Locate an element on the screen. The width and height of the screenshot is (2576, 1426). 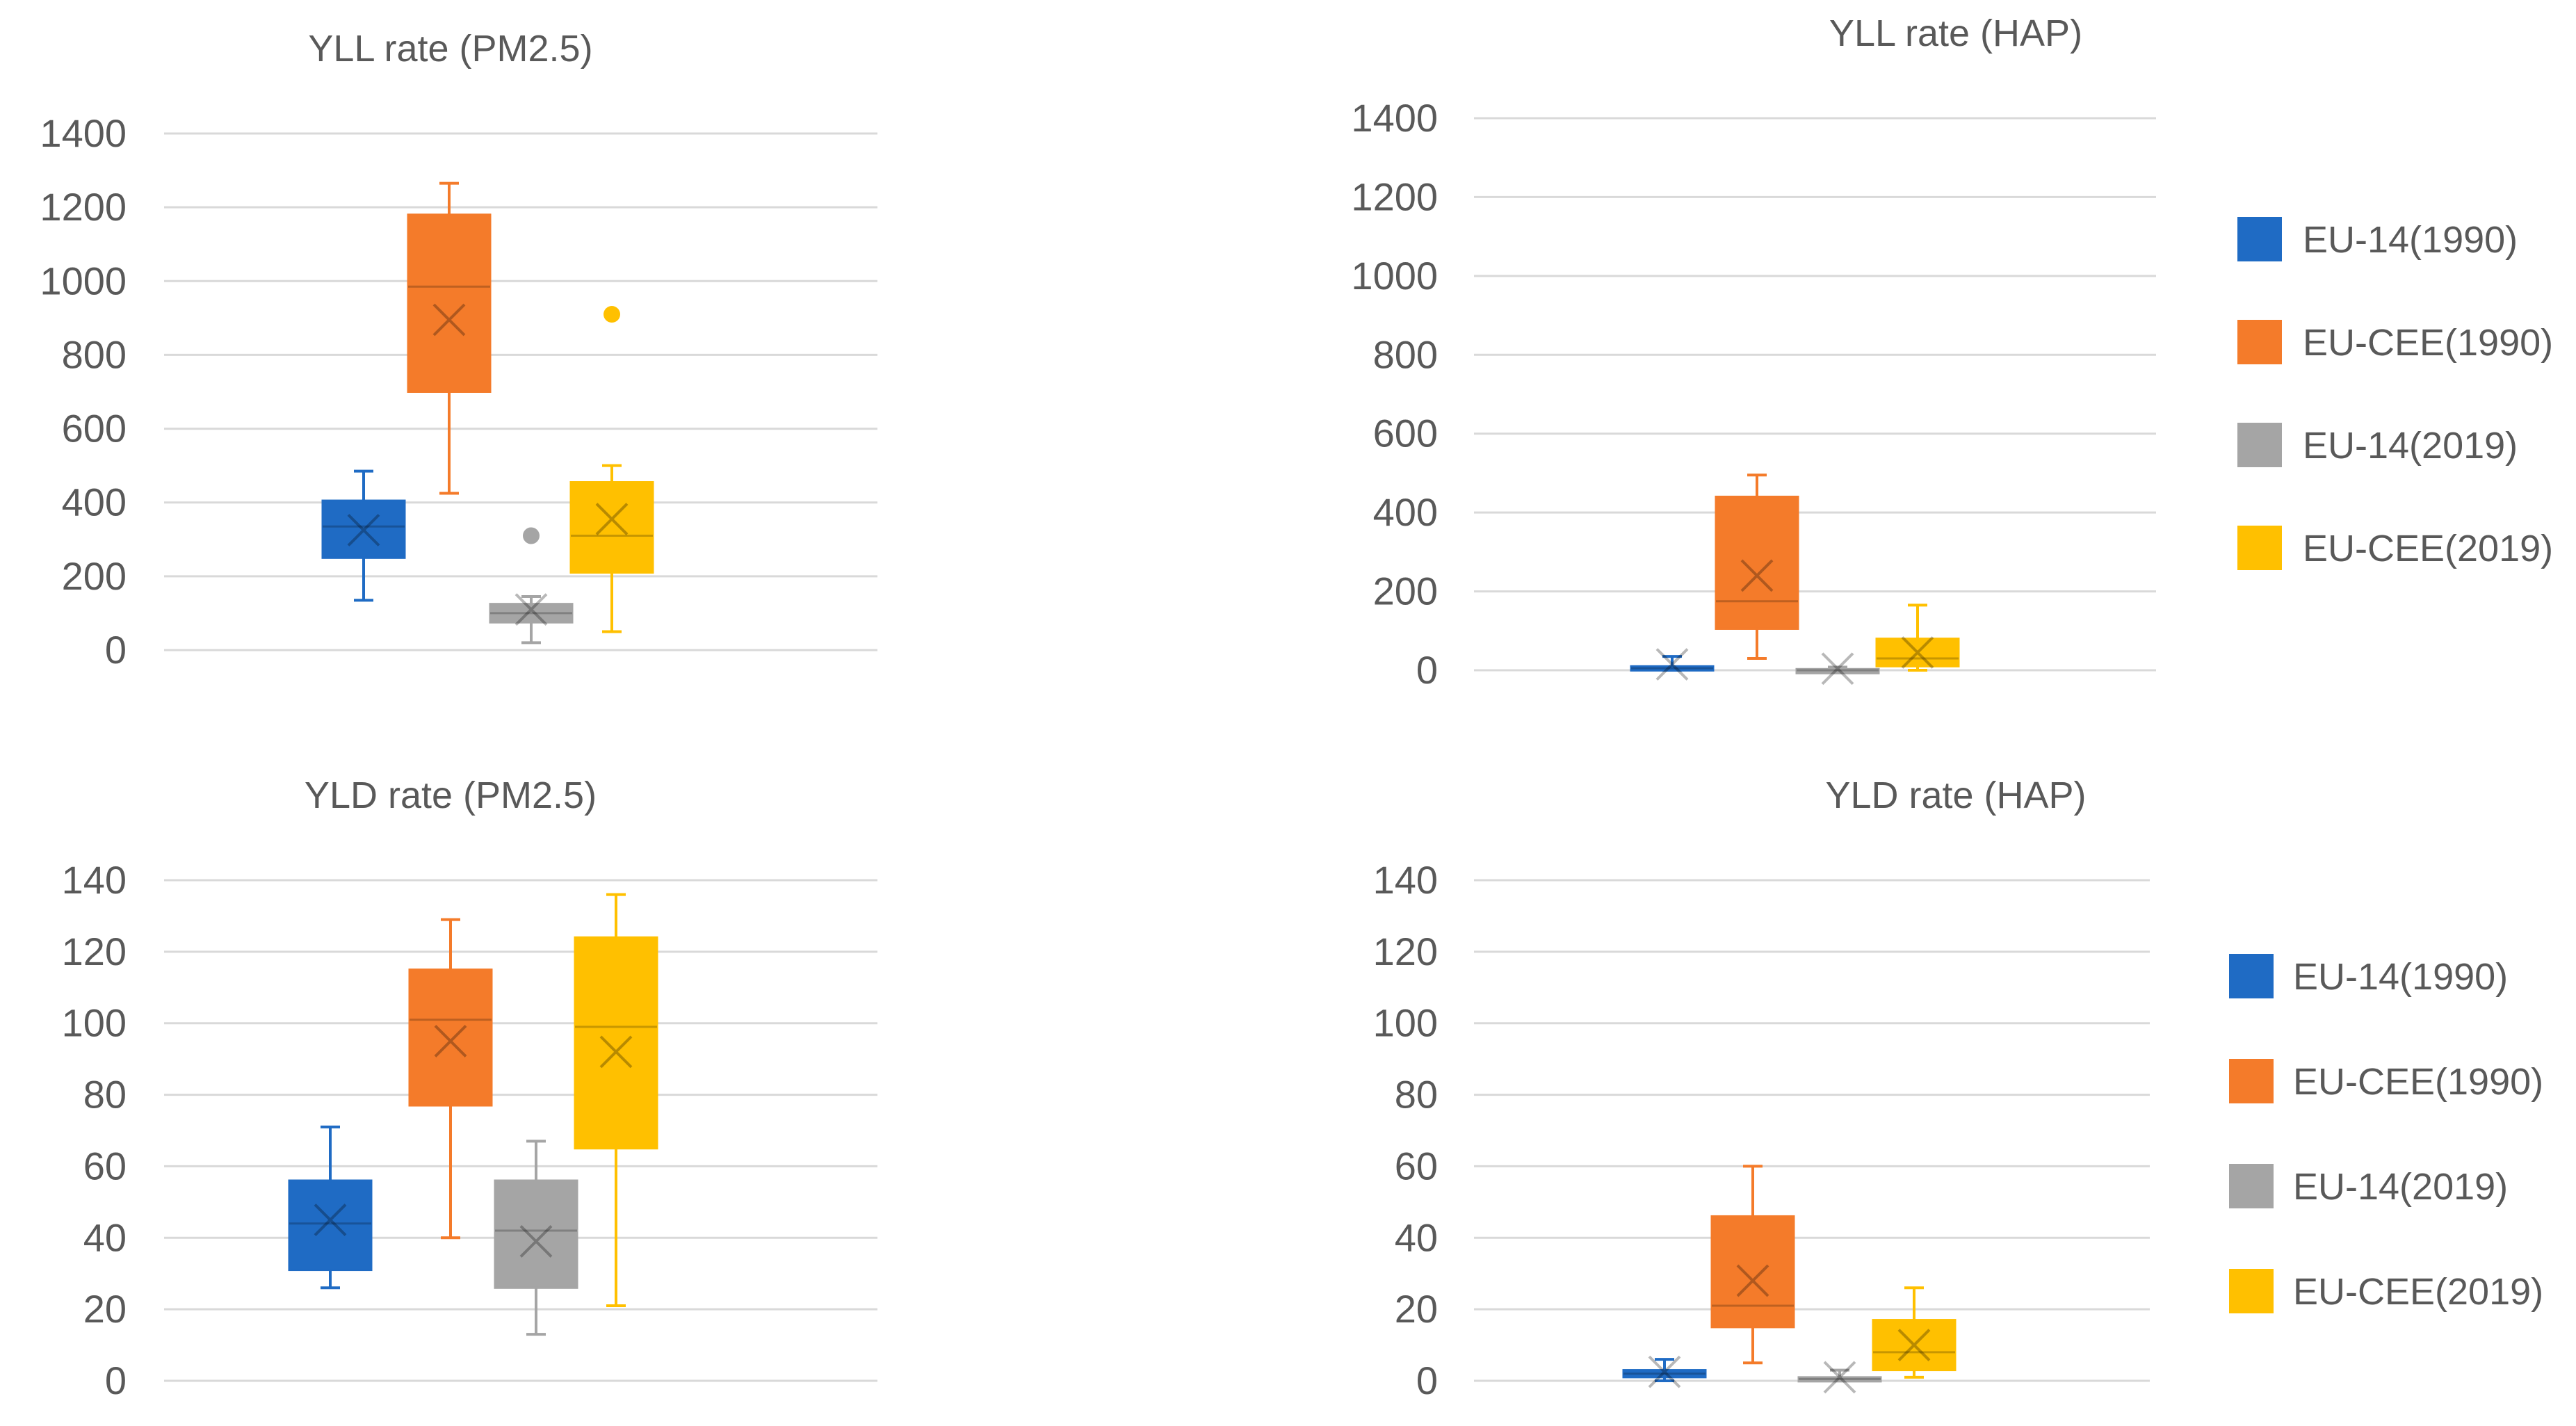
y-tick-label: 1400 is located at coordinates (1394, 118).